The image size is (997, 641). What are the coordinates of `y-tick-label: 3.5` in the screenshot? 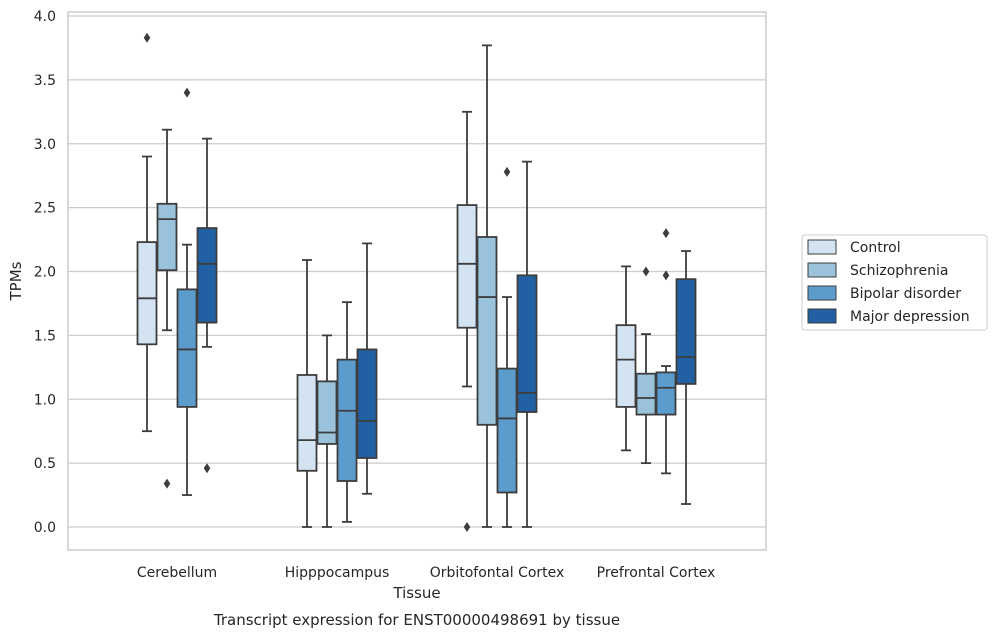 It's located at (45, 81).